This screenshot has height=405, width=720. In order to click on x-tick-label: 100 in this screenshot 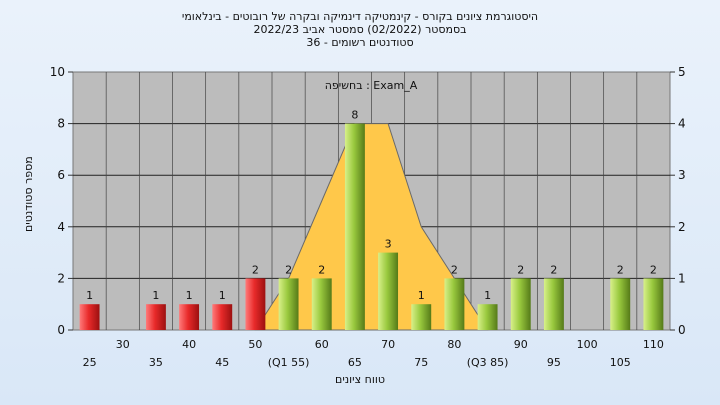, I will do `click(587, 344)`.